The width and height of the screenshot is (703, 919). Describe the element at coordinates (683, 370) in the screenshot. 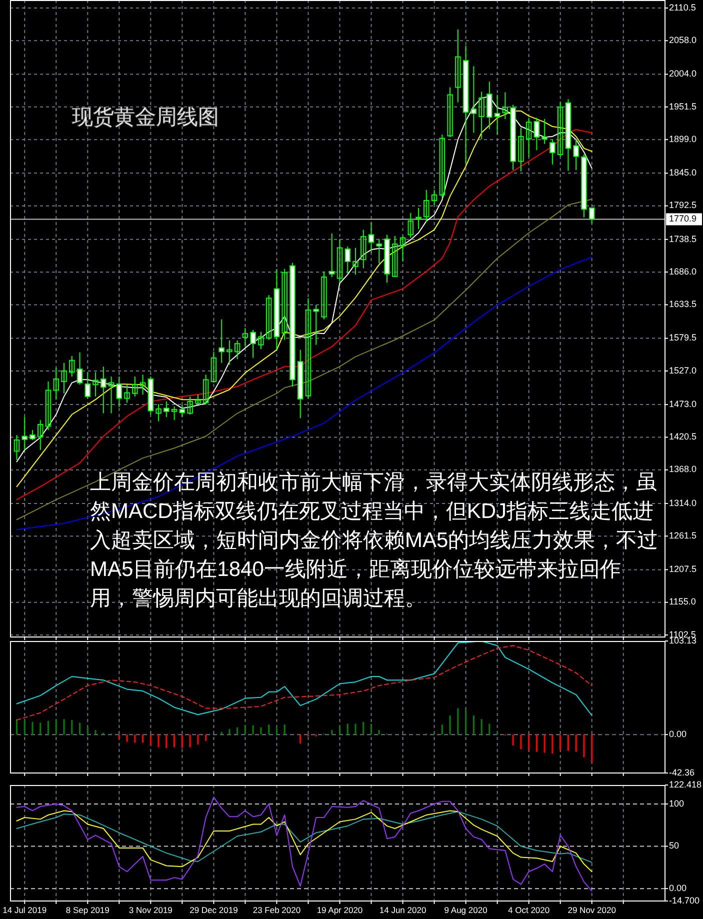

I see `y-tick-label: 1527.0` at that location.